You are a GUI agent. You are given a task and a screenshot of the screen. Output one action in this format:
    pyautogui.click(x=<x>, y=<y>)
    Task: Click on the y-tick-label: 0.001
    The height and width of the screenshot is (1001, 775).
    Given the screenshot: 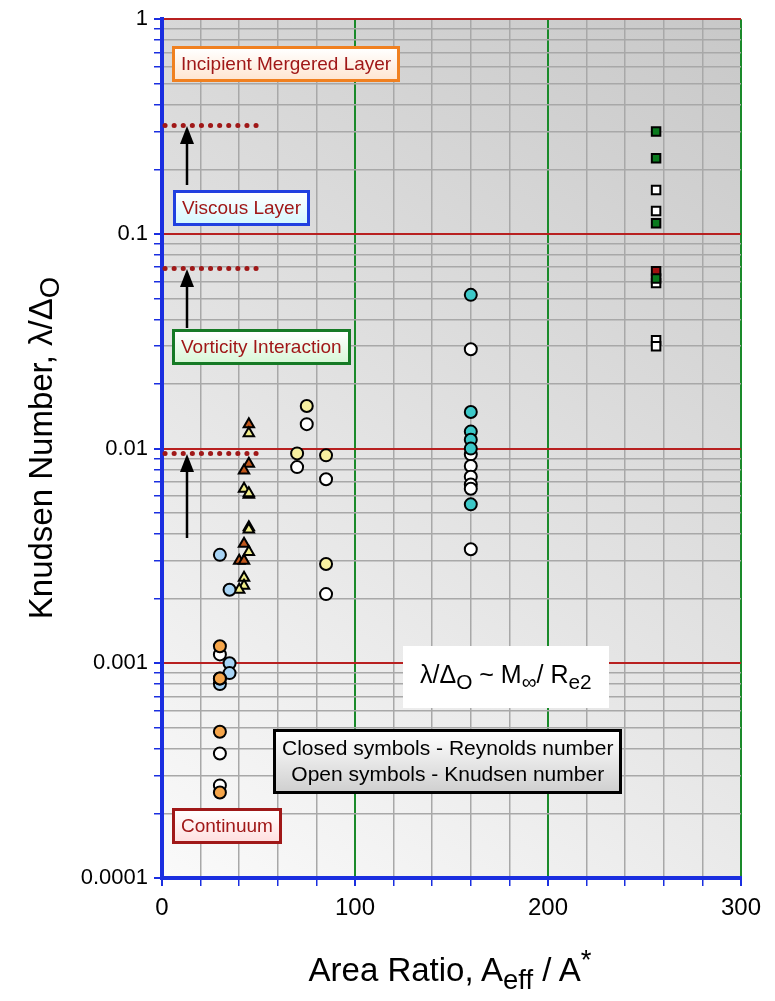 What is the action you would take?
    pyautogui.click(x=120, y=662)
    